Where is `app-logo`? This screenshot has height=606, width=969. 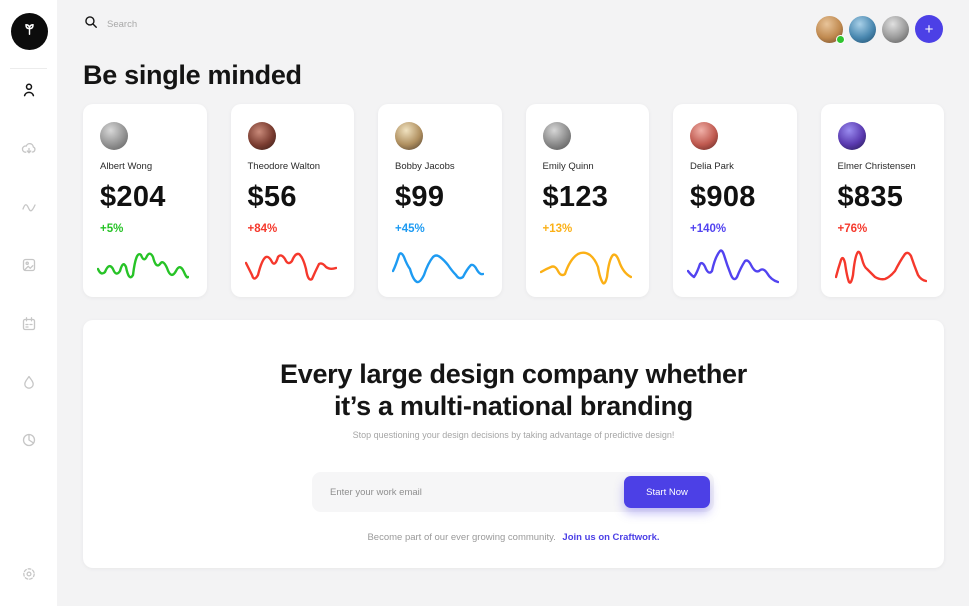
app-logo is located at coordinates (29, 31).